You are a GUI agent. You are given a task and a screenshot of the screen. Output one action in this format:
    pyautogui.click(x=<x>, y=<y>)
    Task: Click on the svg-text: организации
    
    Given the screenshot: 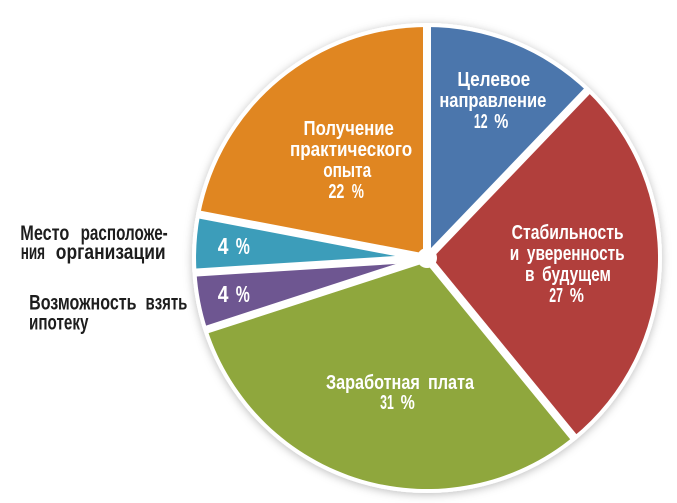 What is the action you would take?
    pyautogui.click(x=111, y=253)
    